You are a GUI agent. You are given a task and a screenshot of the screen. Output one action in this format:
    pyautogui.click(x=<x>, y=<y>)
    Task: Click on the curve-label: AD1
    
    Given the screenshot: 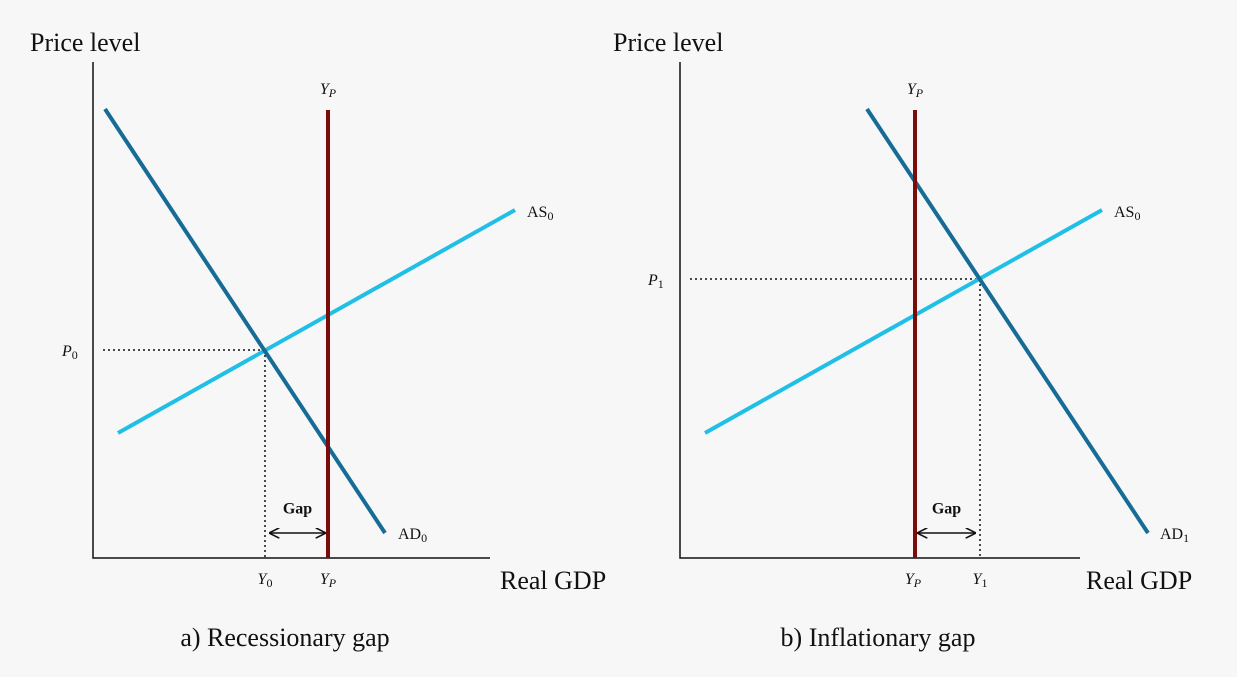 What is the action you would take?
    pyautogui.click(x=1174, y=535)
    